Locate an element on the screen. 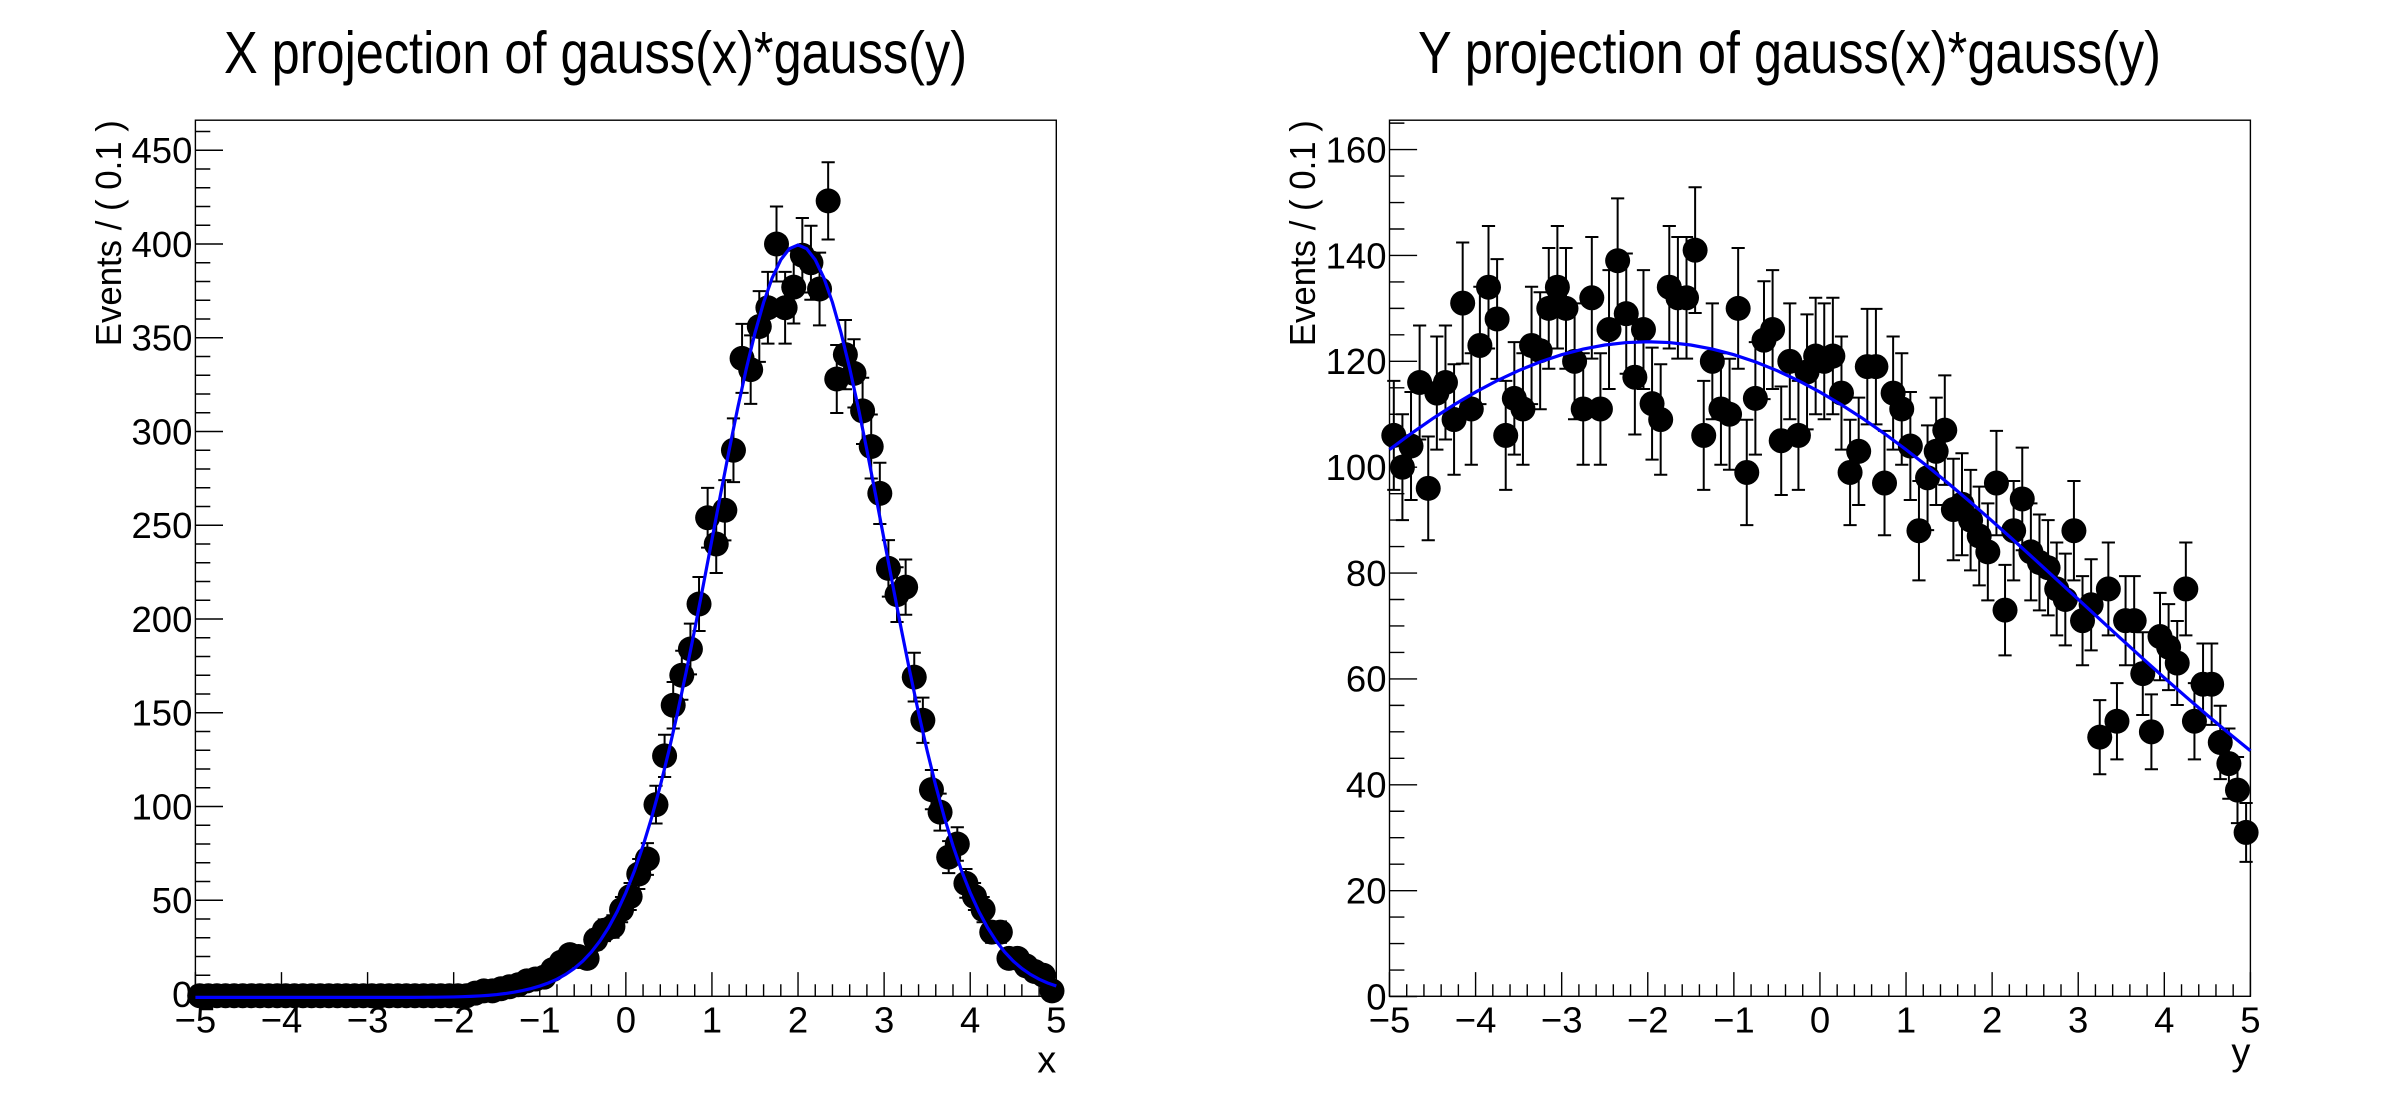 The width and height of the screenshot is (2388, 1116). svg-text: 150 is located at coordinates (161, 713).